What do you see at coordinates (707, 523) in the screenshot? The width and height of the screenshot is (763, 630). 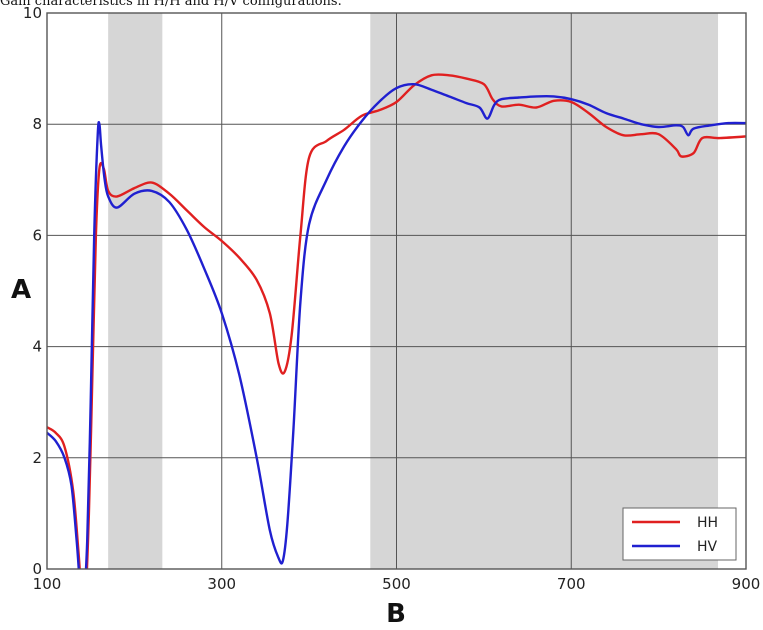 I see `legend-label-hh: HH` at bounding box center [707, 523].